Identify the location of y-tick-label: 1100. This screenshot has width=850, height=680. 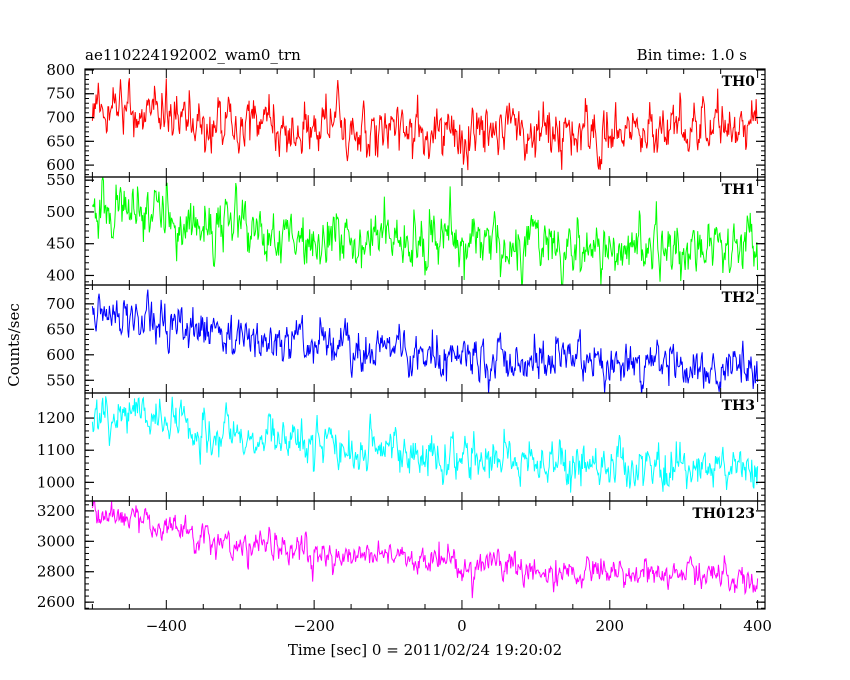
(56, 450).